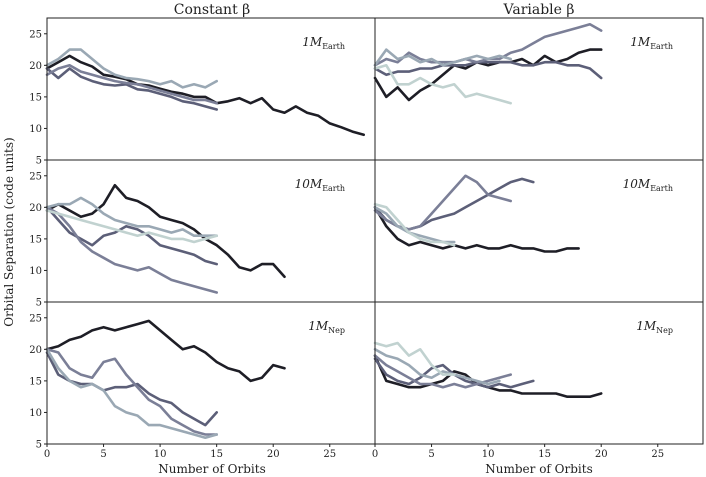 This screenshot has width=706, height=477. What do you see at coordinates (539, 10) in the screenshot?
I see `column-title-variable-beta: Variable β` at bounding box center [539, 10].